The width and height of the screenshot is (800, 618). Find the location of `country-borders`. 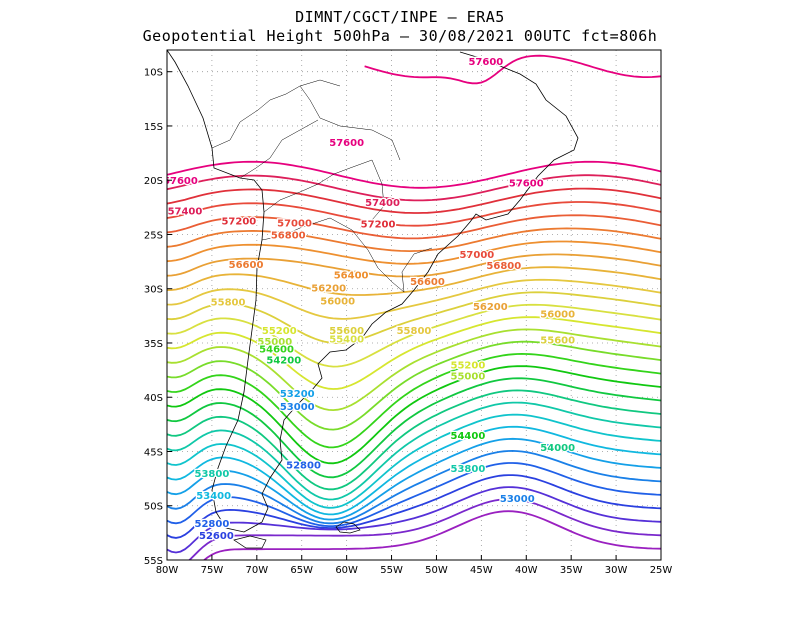

country-borders is located at coordinates (322, 186).